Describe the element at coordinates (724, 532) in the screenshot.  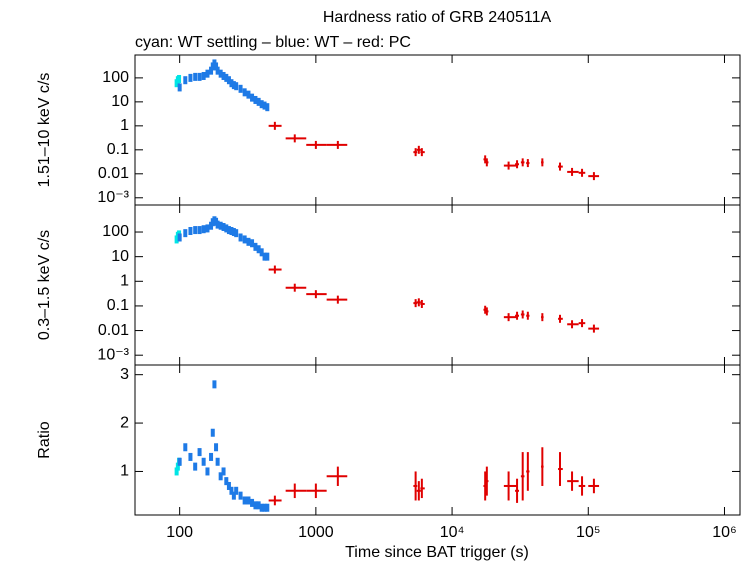
I see `x-tick-label: 10⁶` at that location.